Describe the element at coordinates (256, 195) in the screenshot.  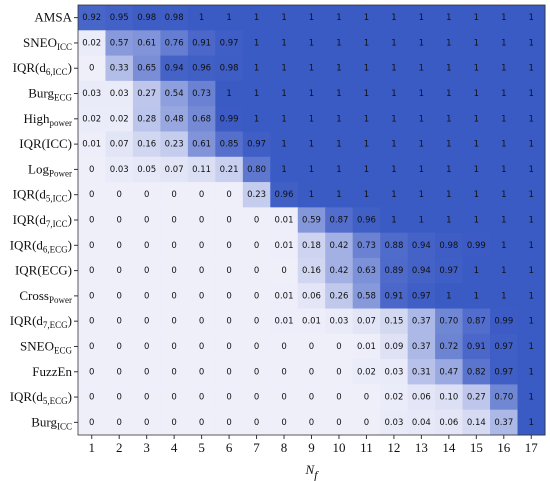
I see `cell-label: 0.23` at that location.